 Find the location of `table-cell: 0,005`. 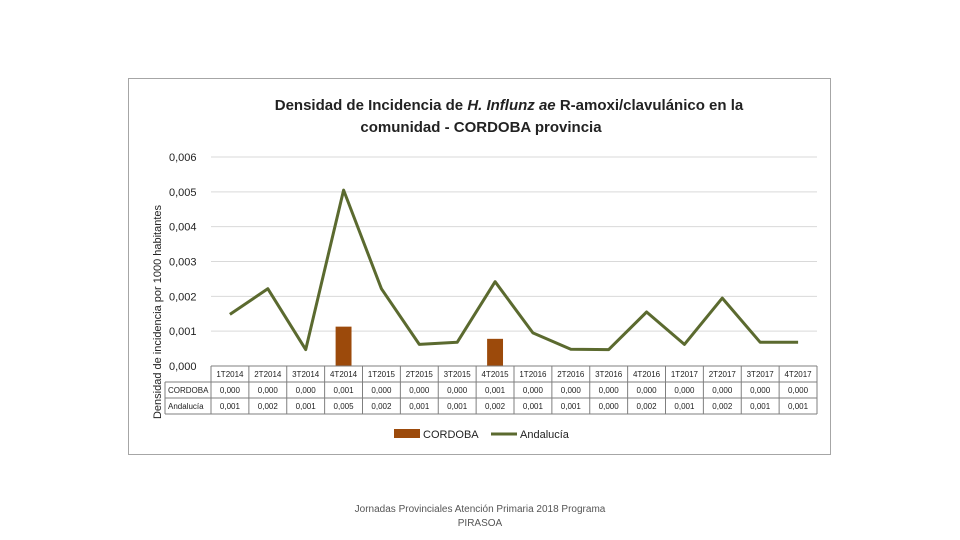

table-cell: 0,005 is located at coordinates (344, 406).